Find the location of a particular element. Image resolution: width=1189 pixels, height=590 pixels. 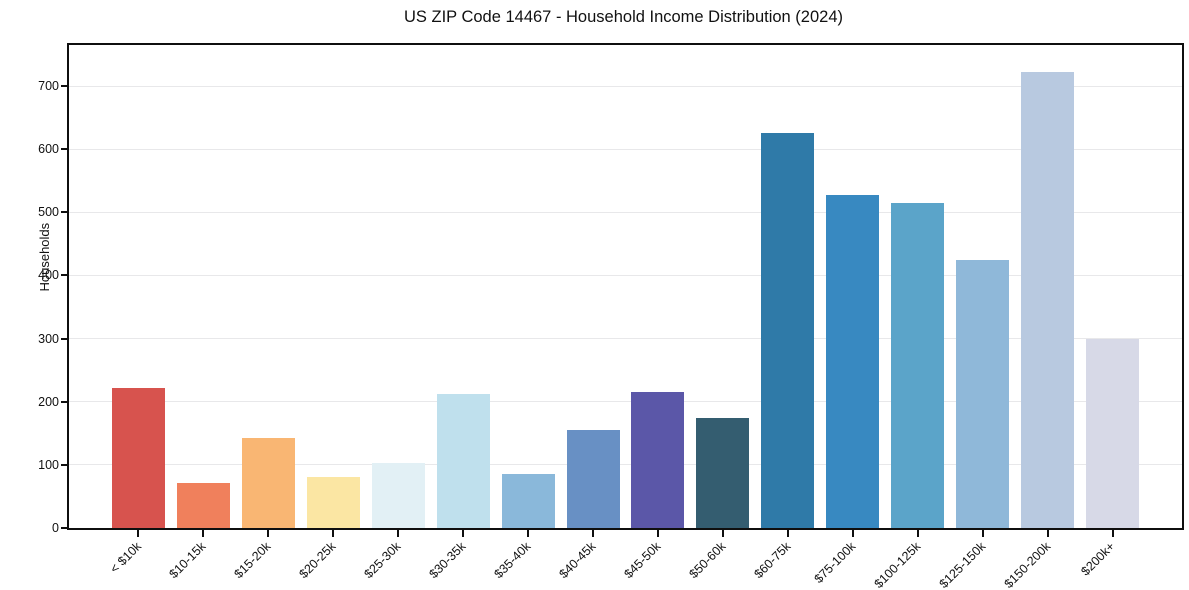

bar-150-200k is located at coordinates (1048, 300).